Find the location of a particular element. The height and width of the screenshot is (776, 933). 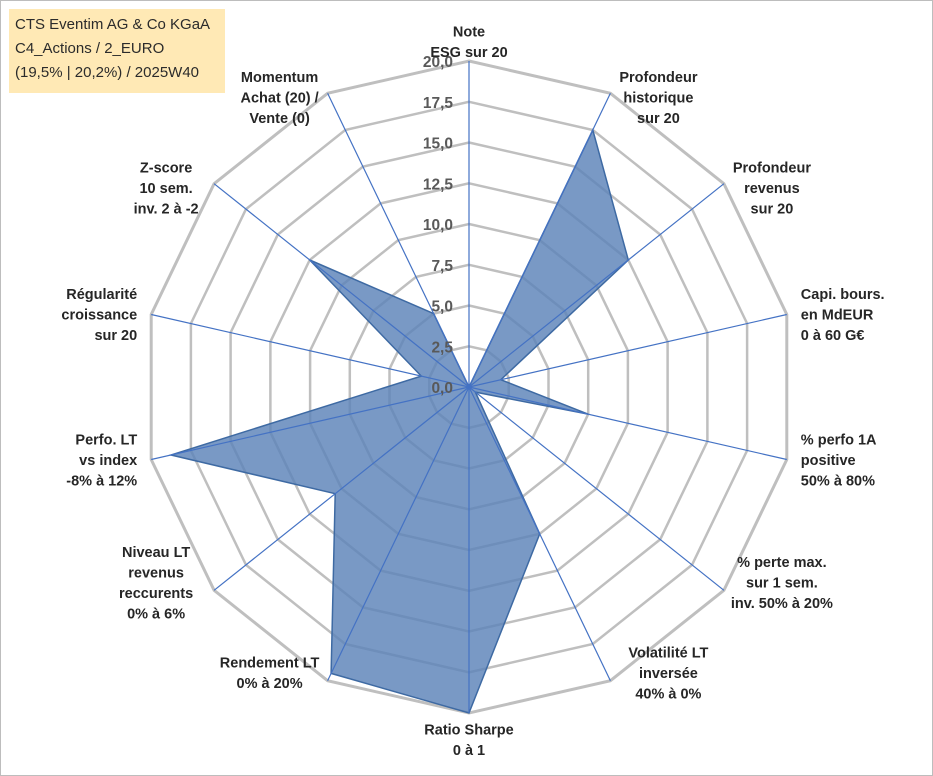

axis-label-2-line-0: Profondeur is located at coordinates (772, 169).